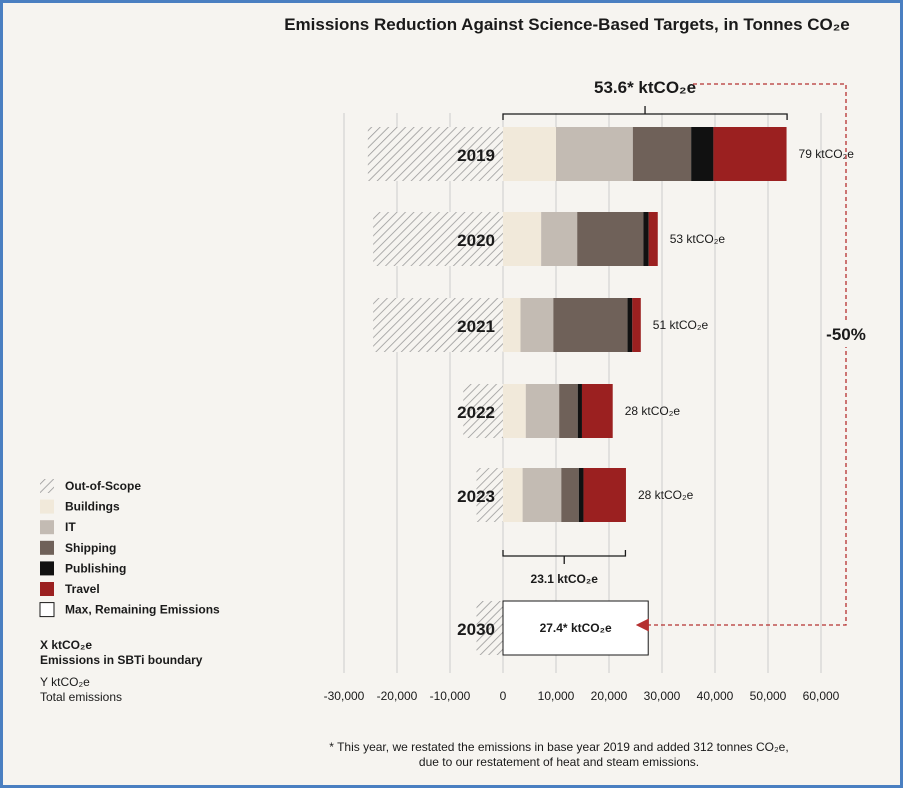 The image size is (903, 788). I want to click on reduction-label-bg, so click(846, 334).